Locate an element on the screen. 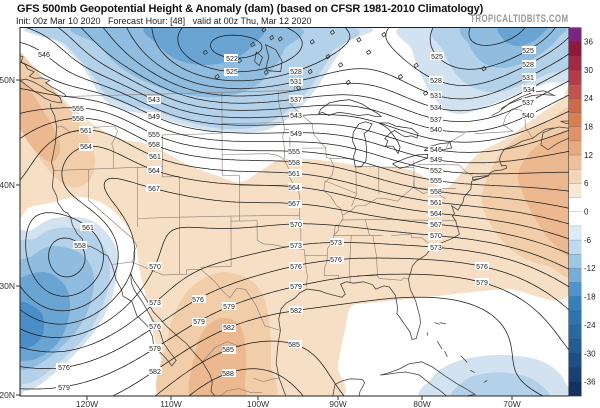  svg-text: 588 is located at coordinates (228, 374).